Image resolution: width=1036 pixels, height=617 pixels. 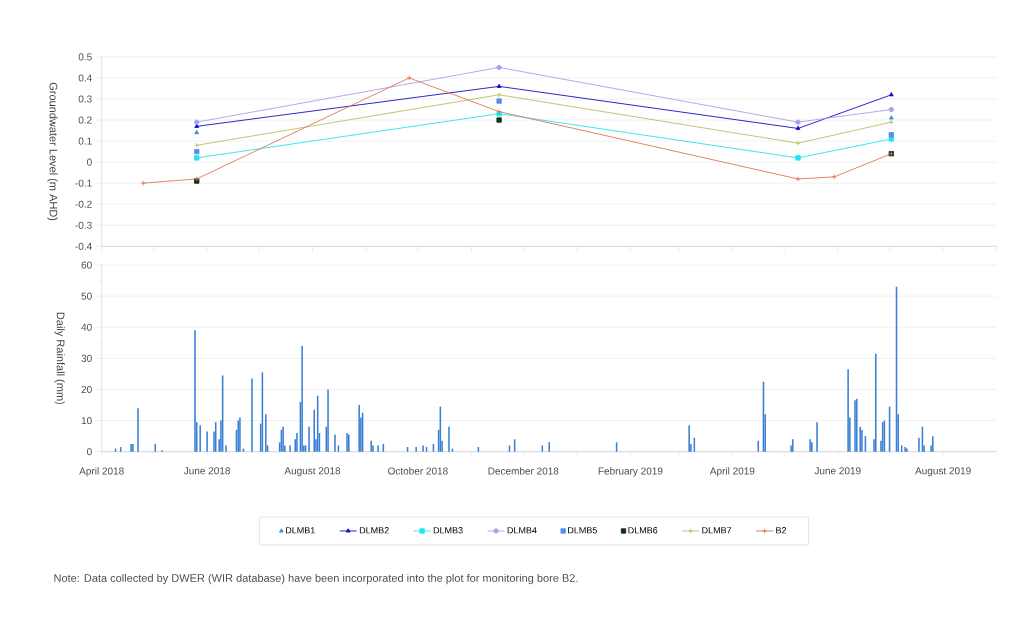 I want to click on legend-label: DLMB6, so click(x=643, y=530).